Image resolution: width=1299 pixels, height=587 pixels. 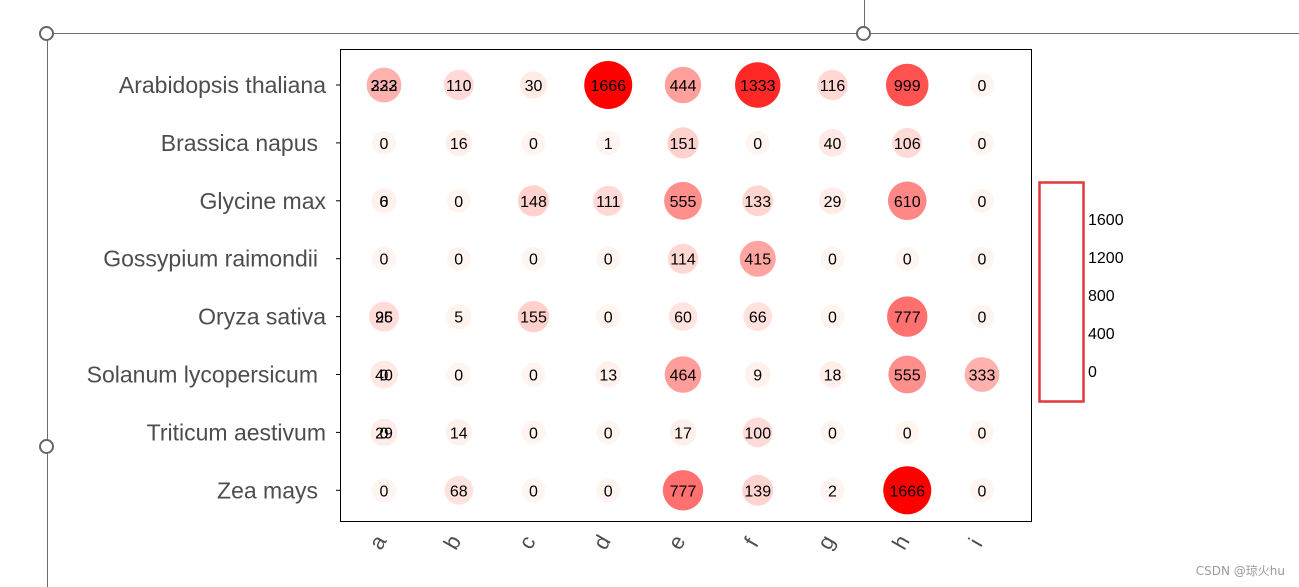 I want to click on resize-handle-top, so click(x=863, y=33).